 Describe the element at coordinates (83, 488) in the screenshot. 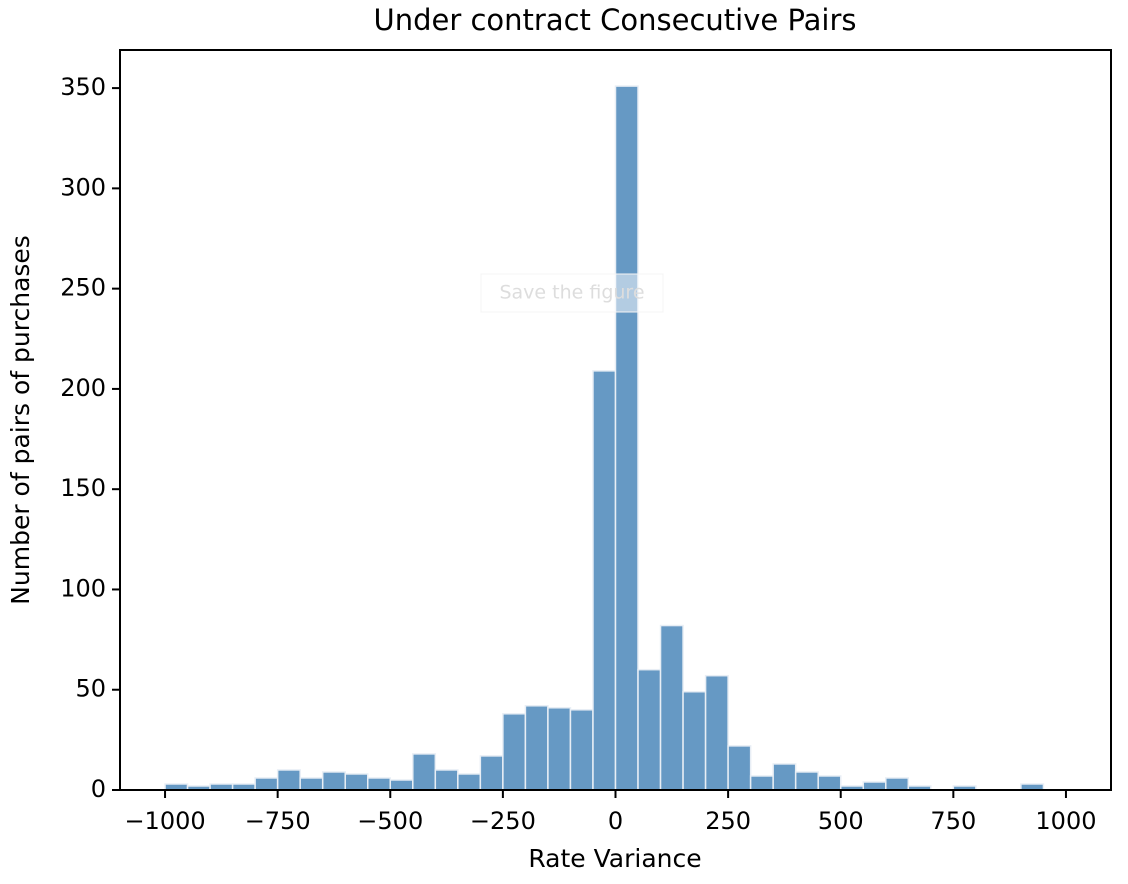

I see `y-tick-label: 150` at that location.